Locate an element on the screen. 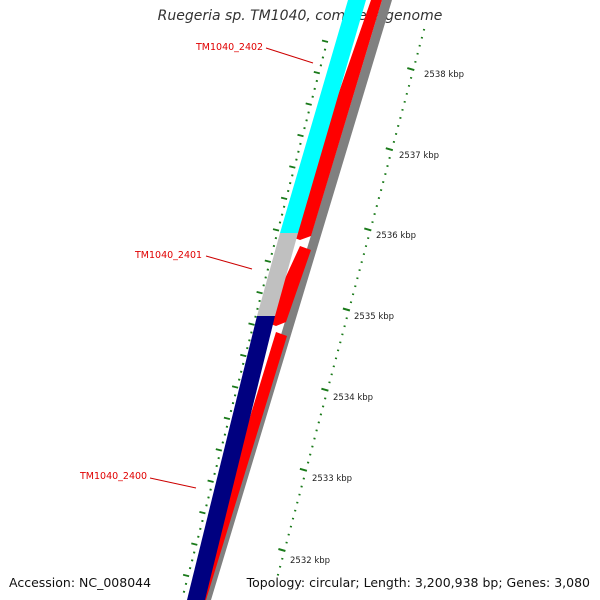  accession-number: Accession: NC_008044 is located at coordinates (80, 582).